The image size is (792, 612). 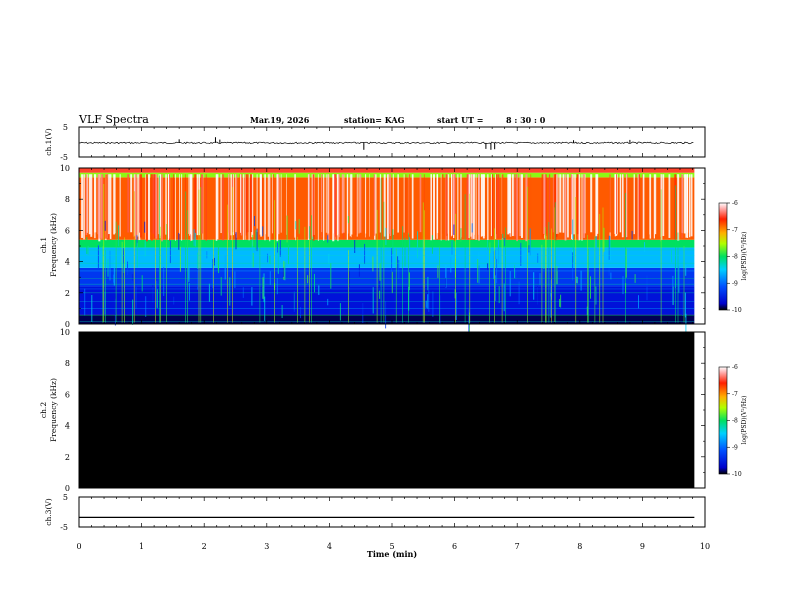 What do you see at coordinates (329, 546) in the screenshot?
I see `x-tick-label: 4` at bounding box center [329, 546].